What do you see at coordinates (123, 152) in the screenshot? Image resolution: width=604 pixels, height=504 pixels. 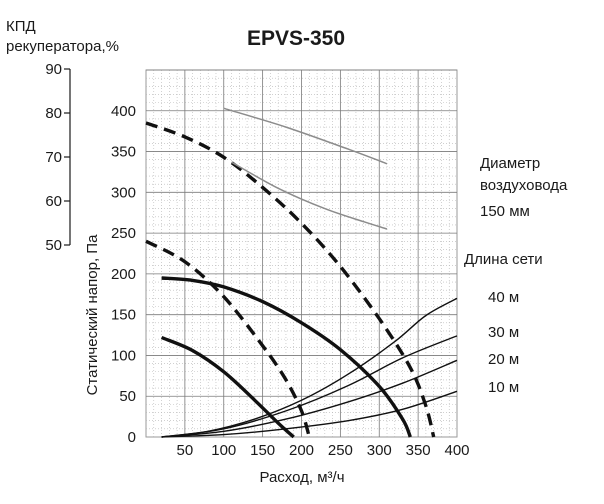 I see `y-tick-label: 350` at bounding box center [123, 152].